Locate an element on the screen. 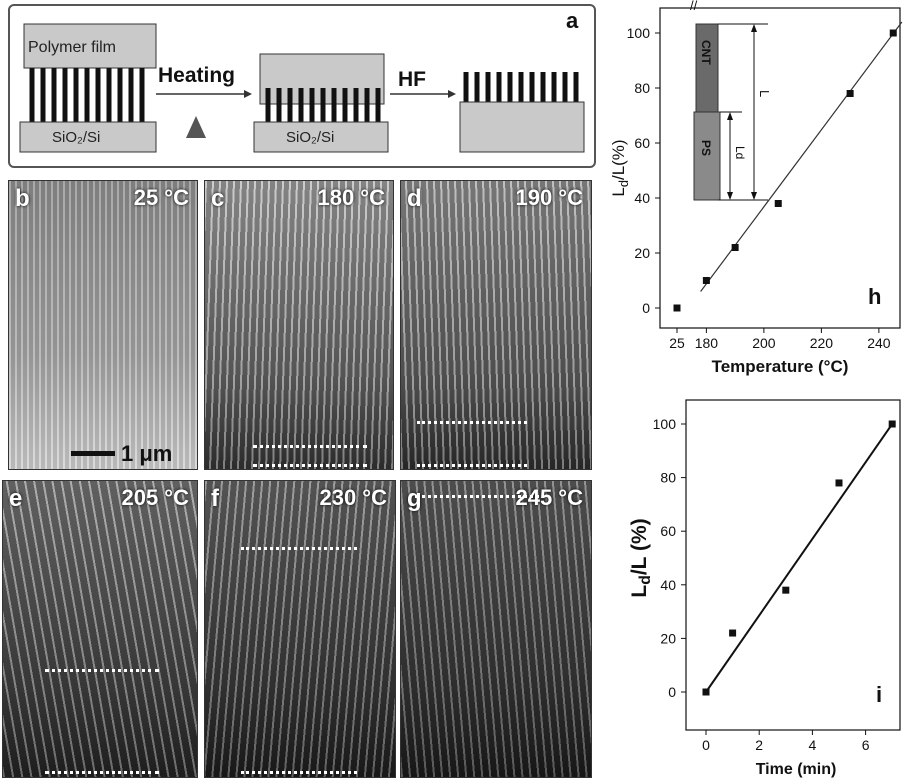  x-tick-label: 6 is located at coordinates (866, 745).